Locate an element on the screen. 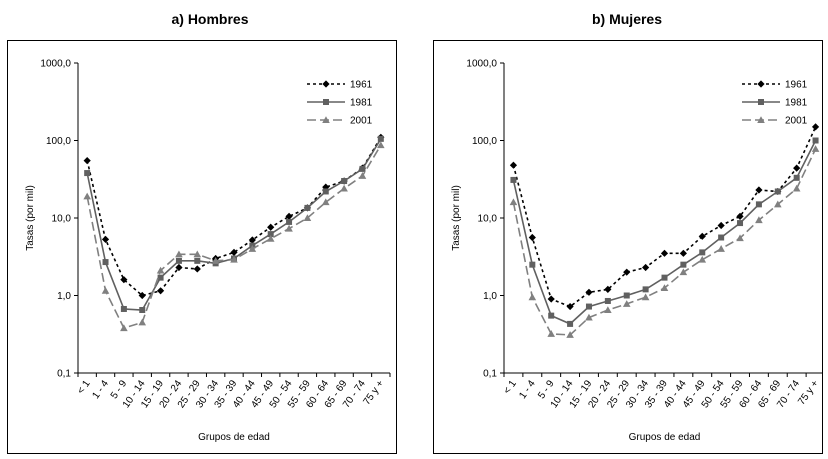  x-tick-label: < 1 is located at coordinates (510, 387).